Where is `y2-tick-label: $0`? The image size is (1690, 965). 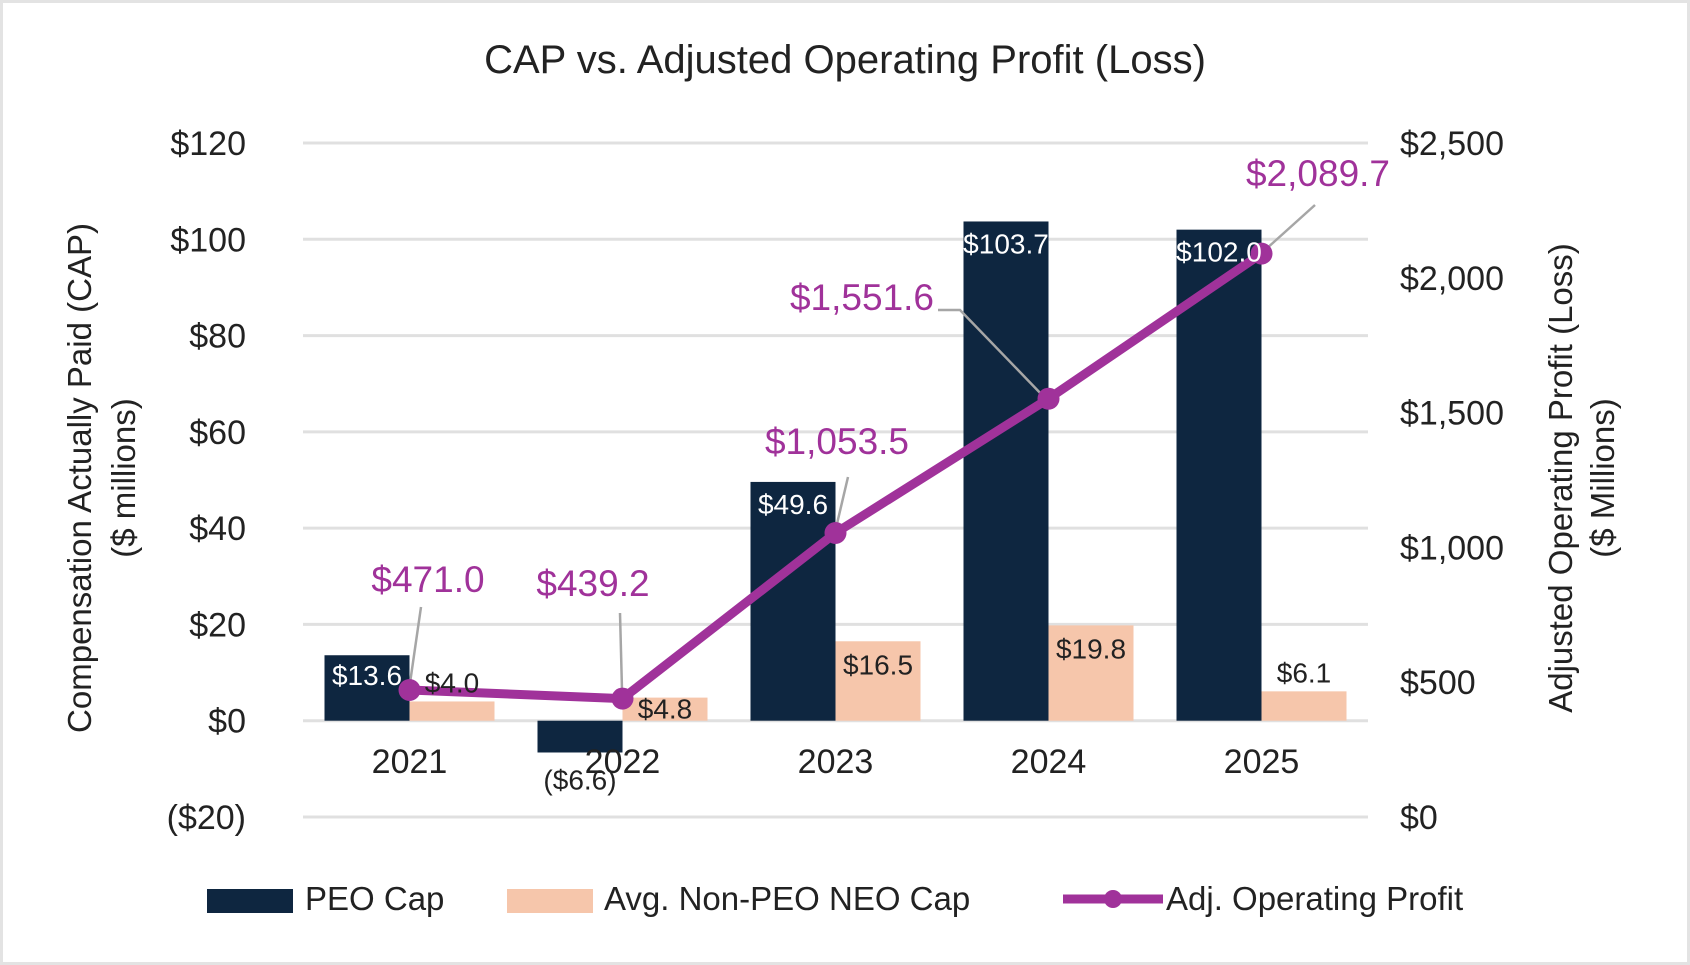 y2-tick-label: $0 is located at coordinates (1419, 818).